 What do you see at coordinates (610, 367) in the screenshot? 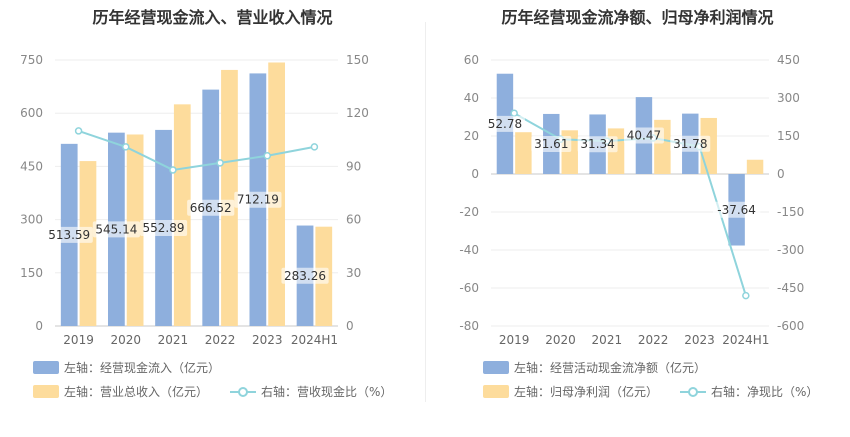
I see `legend-label: 左轴：经营活动现金流净额（亿元）` at bounding box center [610, 367].